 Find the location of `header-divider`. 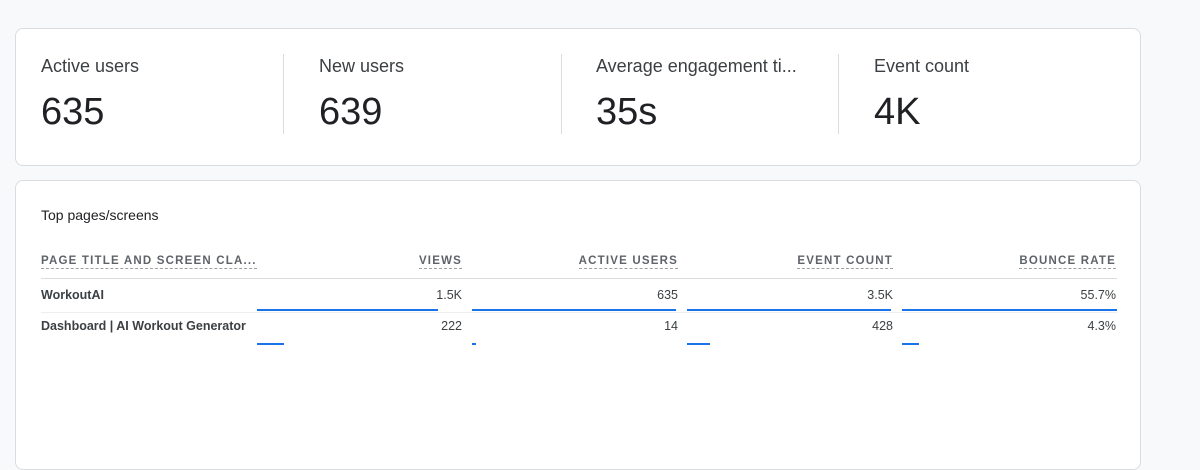

header-divider is located at coordinates (579, 278).